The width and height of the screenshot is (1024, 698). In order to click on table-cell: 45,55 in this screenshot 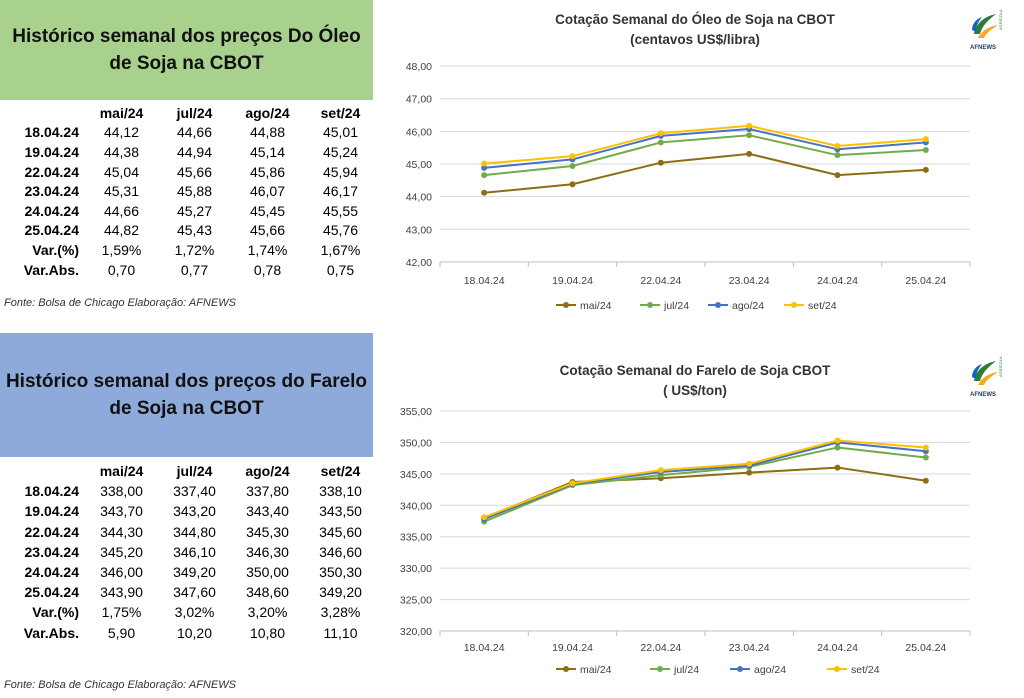, I will do `click(340, 210)`.